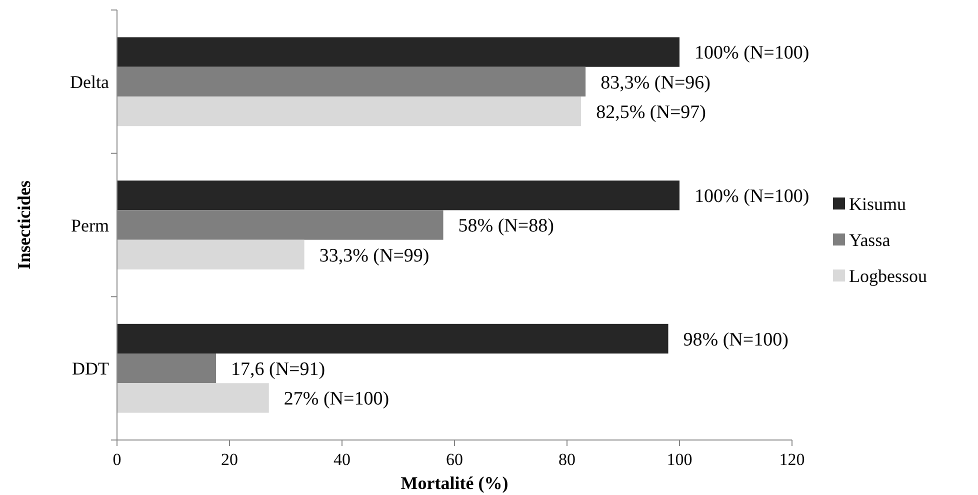  Describe the element at coordinates (337, 399) in the screenshot. I see `data-label: 27% (N=100)` at that location.